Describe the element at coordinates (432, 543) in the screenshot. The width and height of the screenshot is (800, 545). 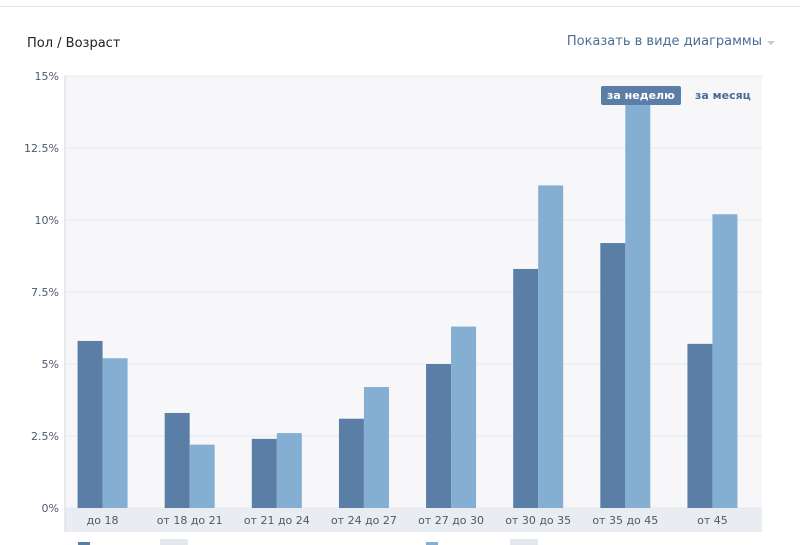
I see `legend-swatch-light` at that location.